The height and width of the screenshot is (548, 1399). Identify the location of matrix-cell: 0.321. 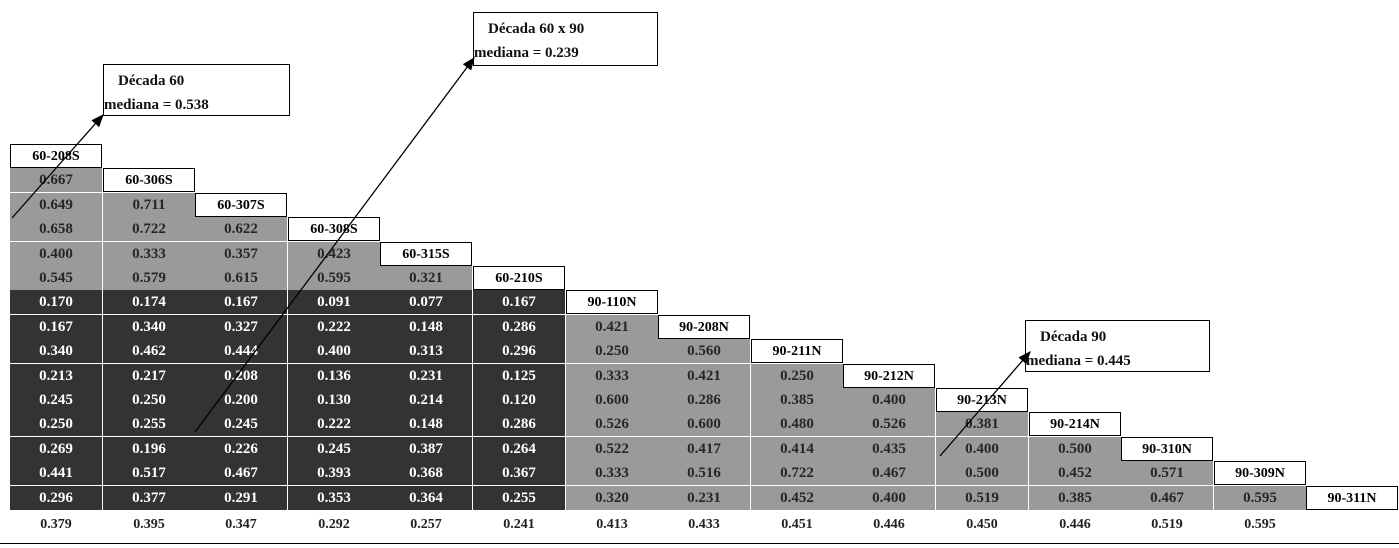
(426, 278).